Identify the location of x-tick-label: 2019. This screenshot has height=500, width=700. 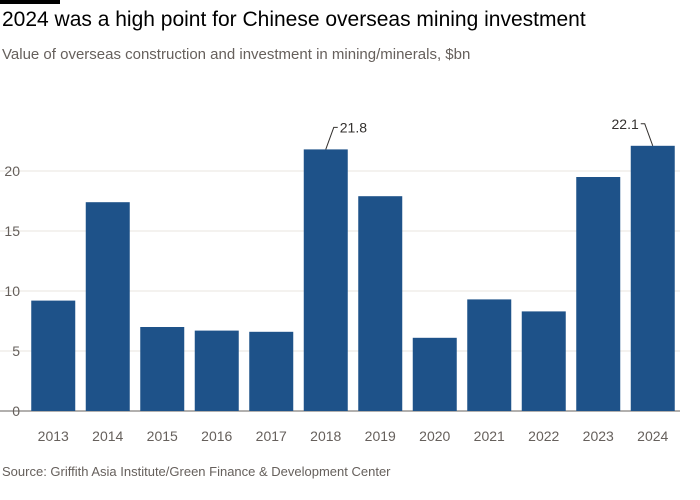
(380, 436).